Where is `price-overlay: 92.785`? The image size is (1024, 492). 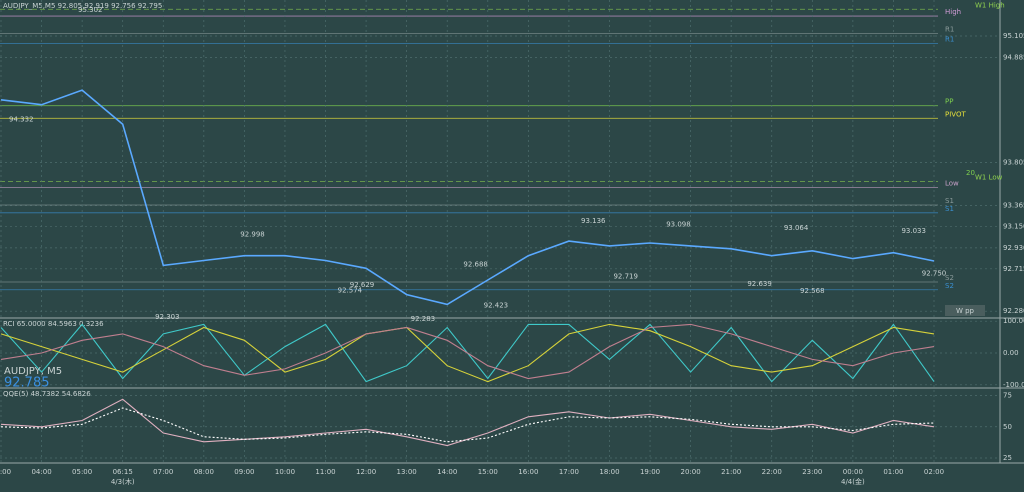
price-overlay: 92.785 is located at coordinates (27, 383).